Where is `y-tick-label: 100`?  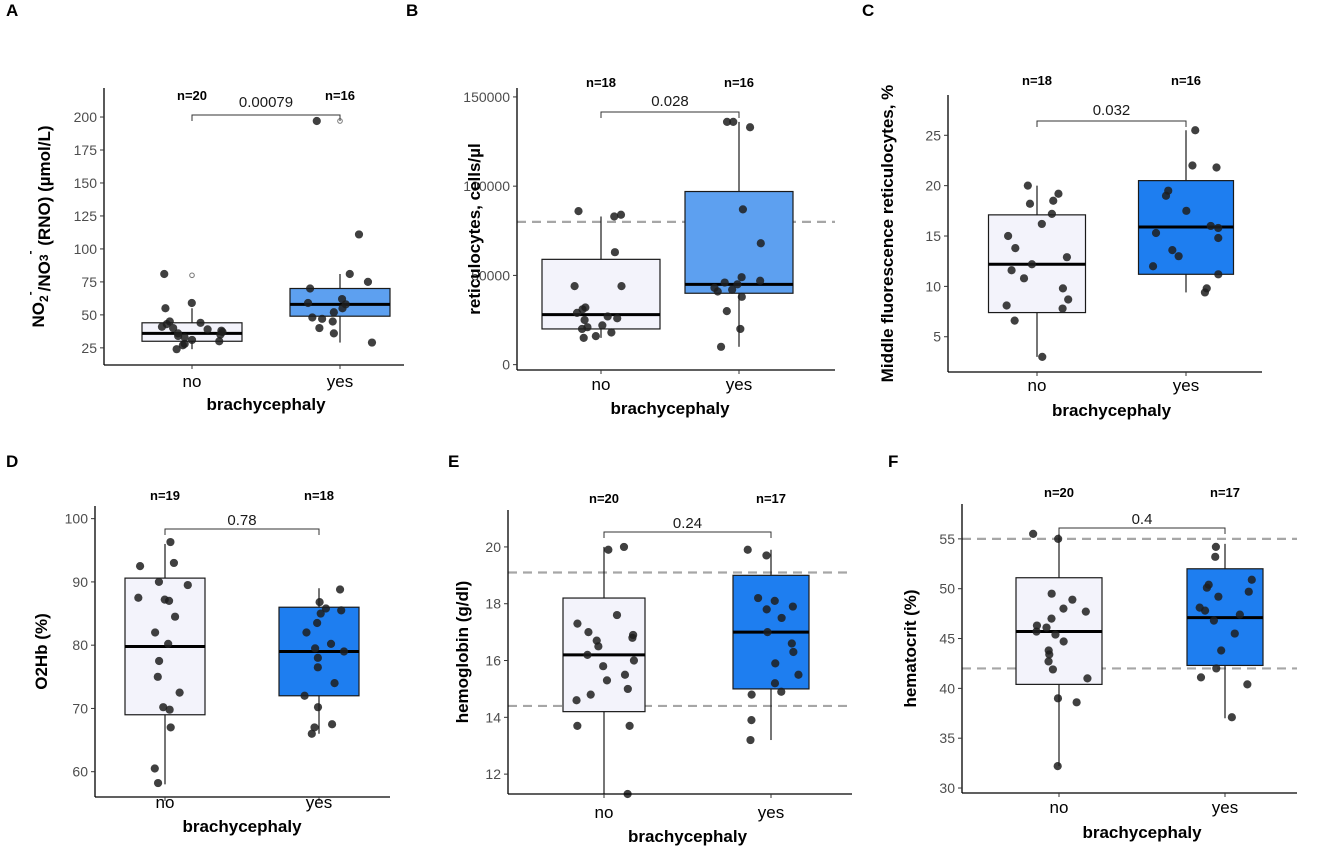
y-tick-label: 100 is located at coordinates (86, 249).